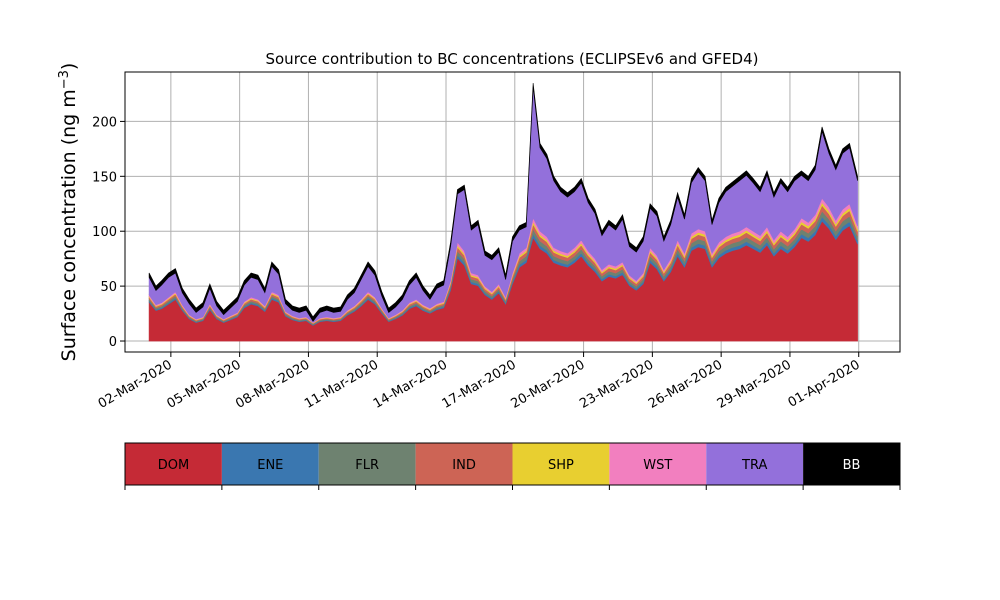 Image resolution: width=1000 pixels, height=600 pixels. I want to click on legend-swatch-wst, so click(658, 464).